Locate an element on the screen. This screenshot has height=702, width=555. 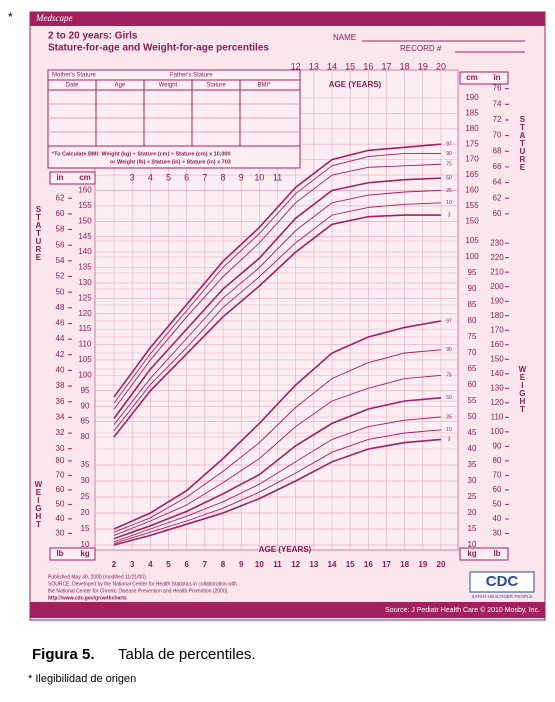
unit-label: cm is located at coordinates (85, 177).